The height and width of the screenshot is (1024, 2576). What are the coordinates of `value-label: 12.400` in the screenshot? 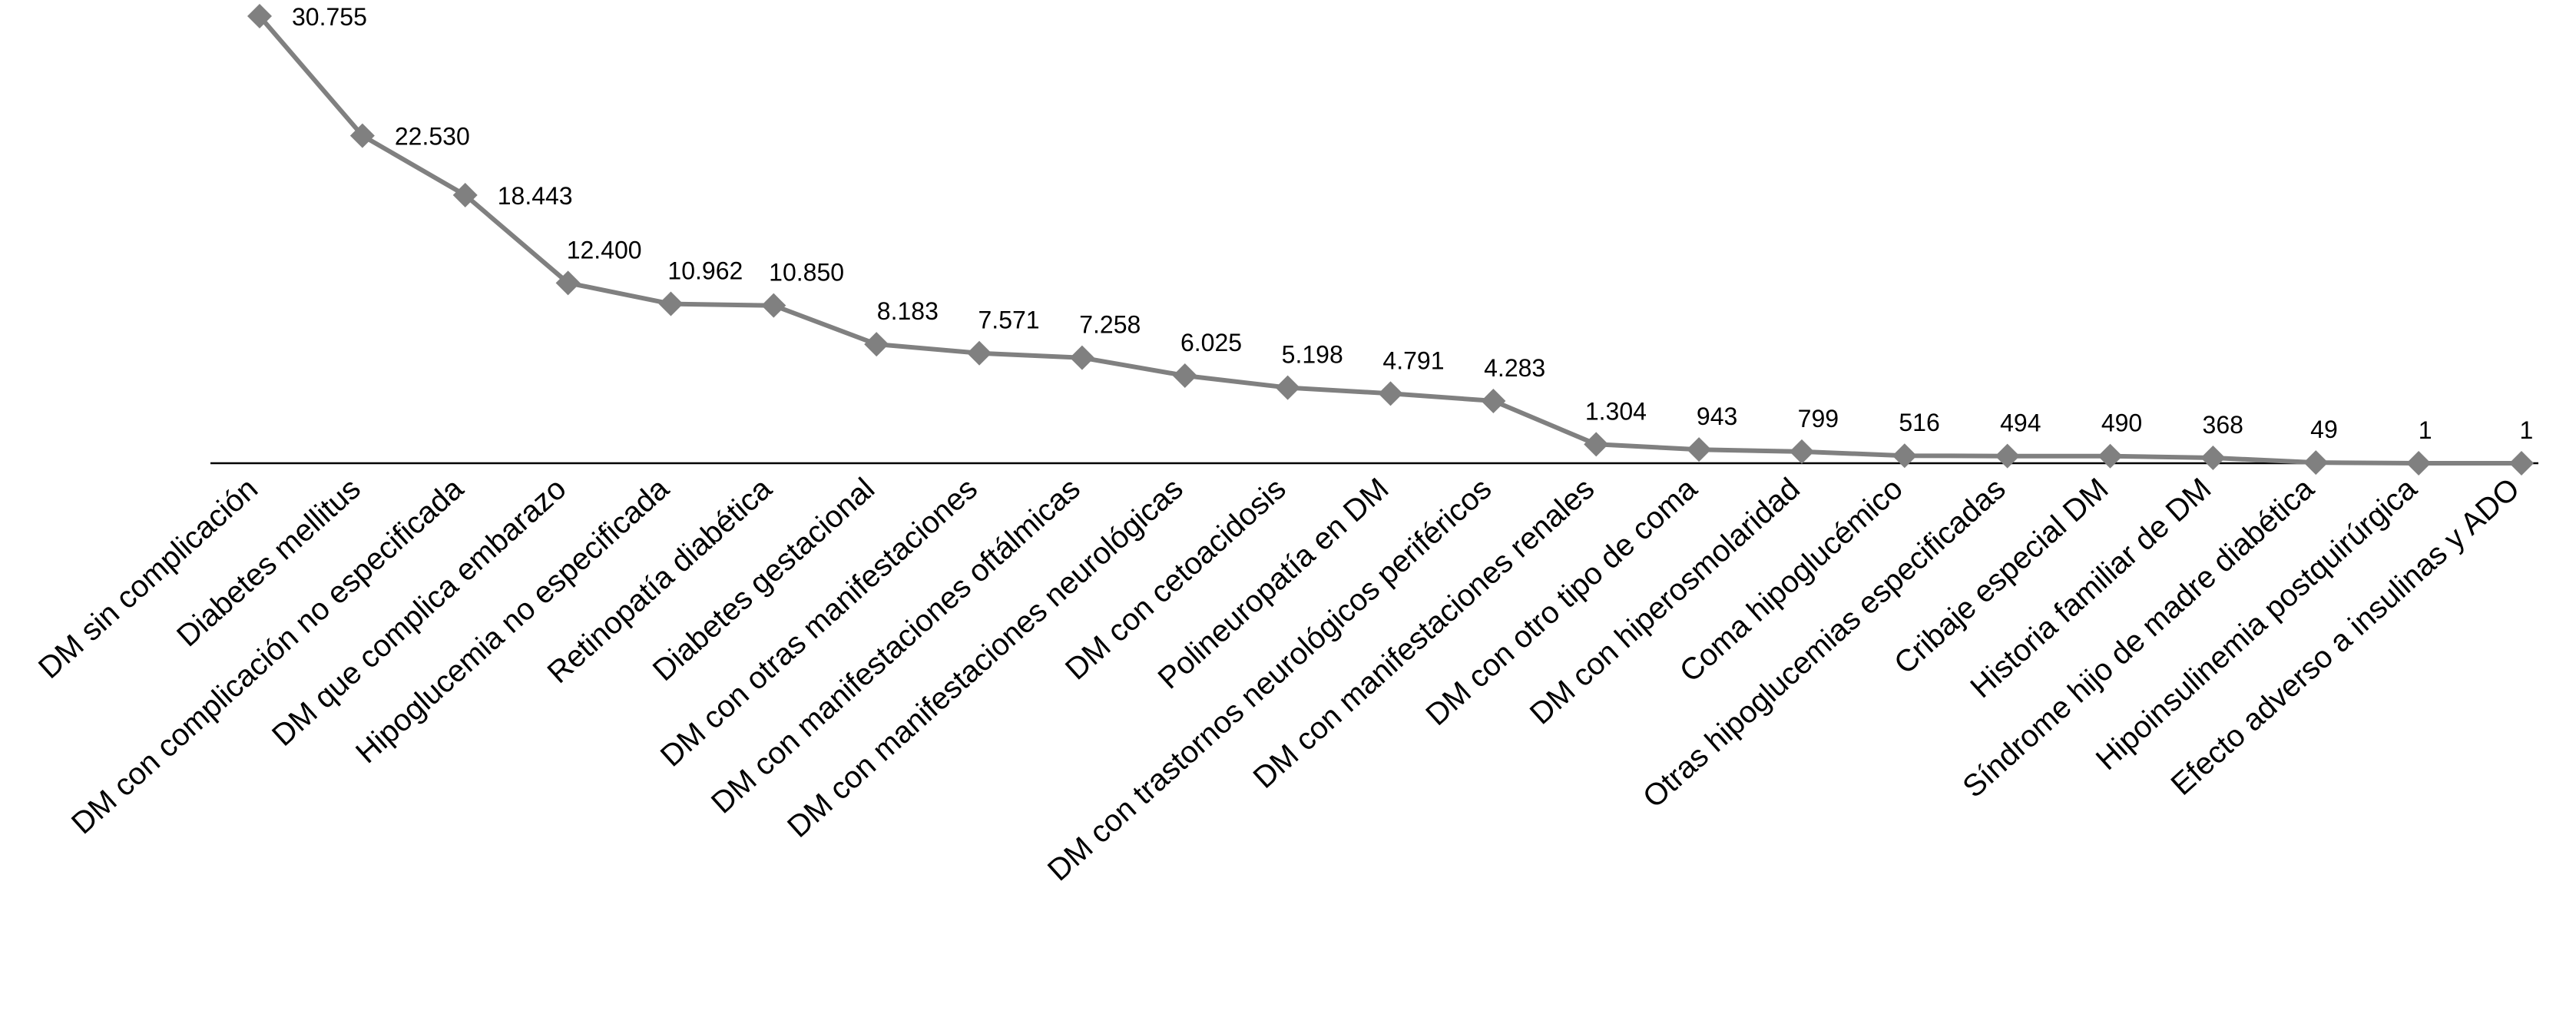 It's located at (604, 249).